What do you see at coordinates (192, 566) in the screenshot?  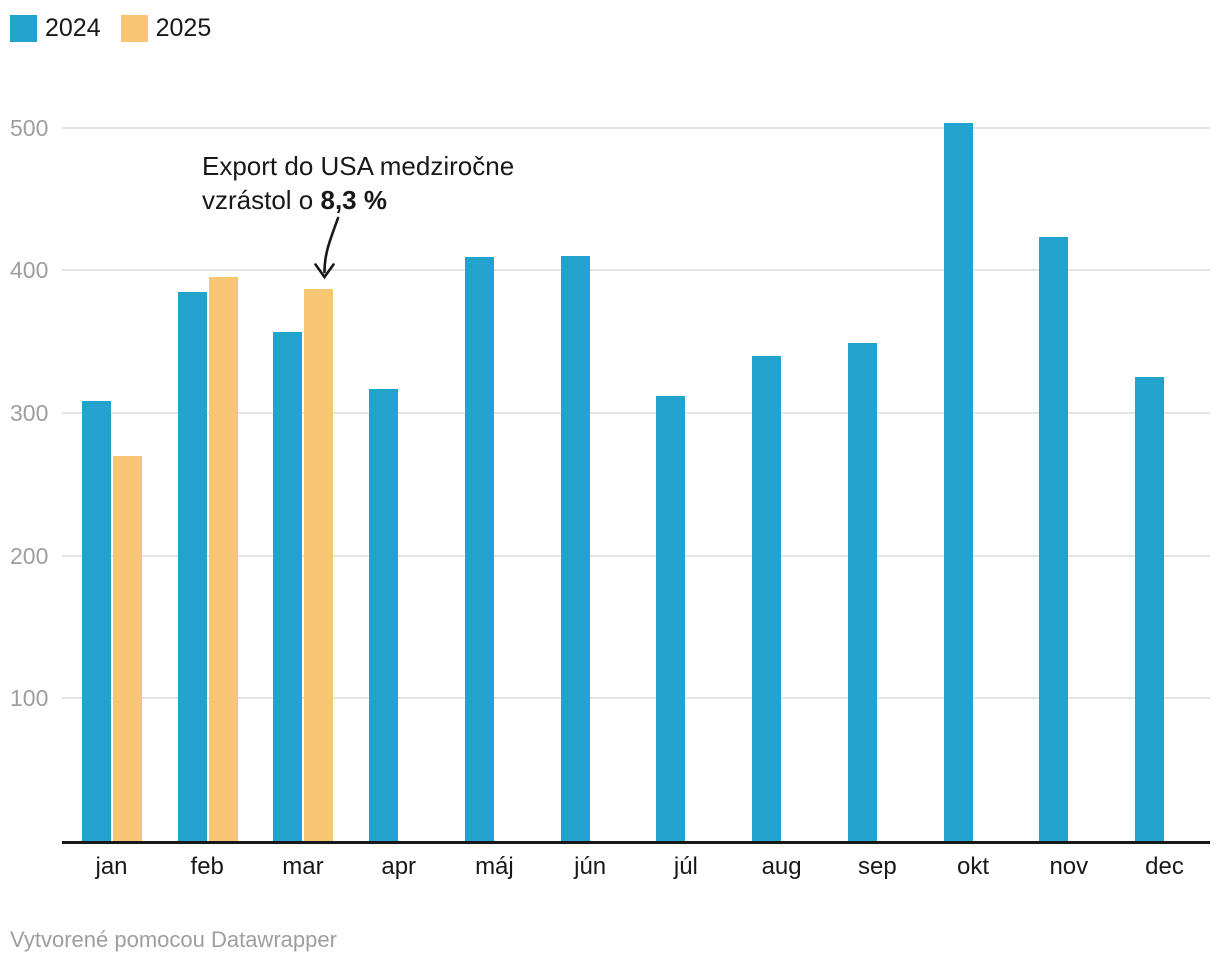 I see `bar-2024-feb` at bounding box center [192, 566].